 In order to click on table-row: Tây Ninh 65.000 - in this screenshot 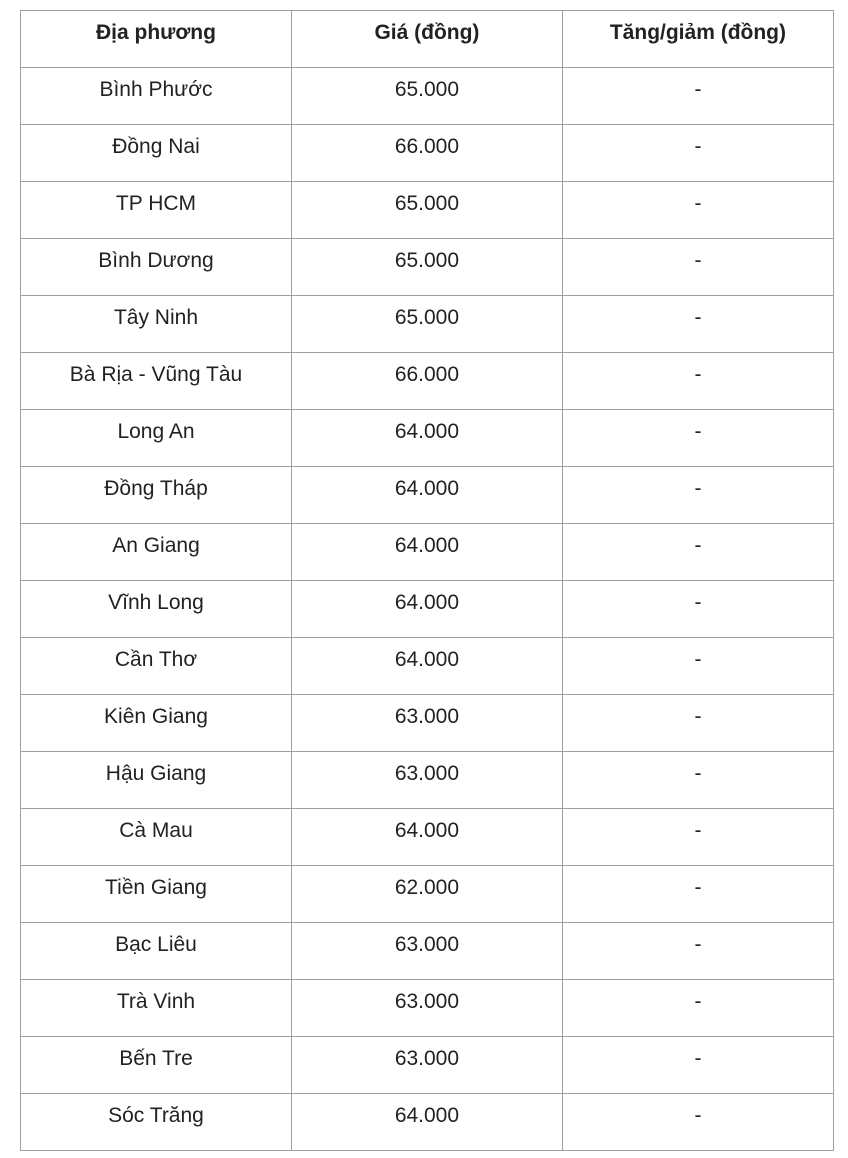, I will do `click(427, 324)`.